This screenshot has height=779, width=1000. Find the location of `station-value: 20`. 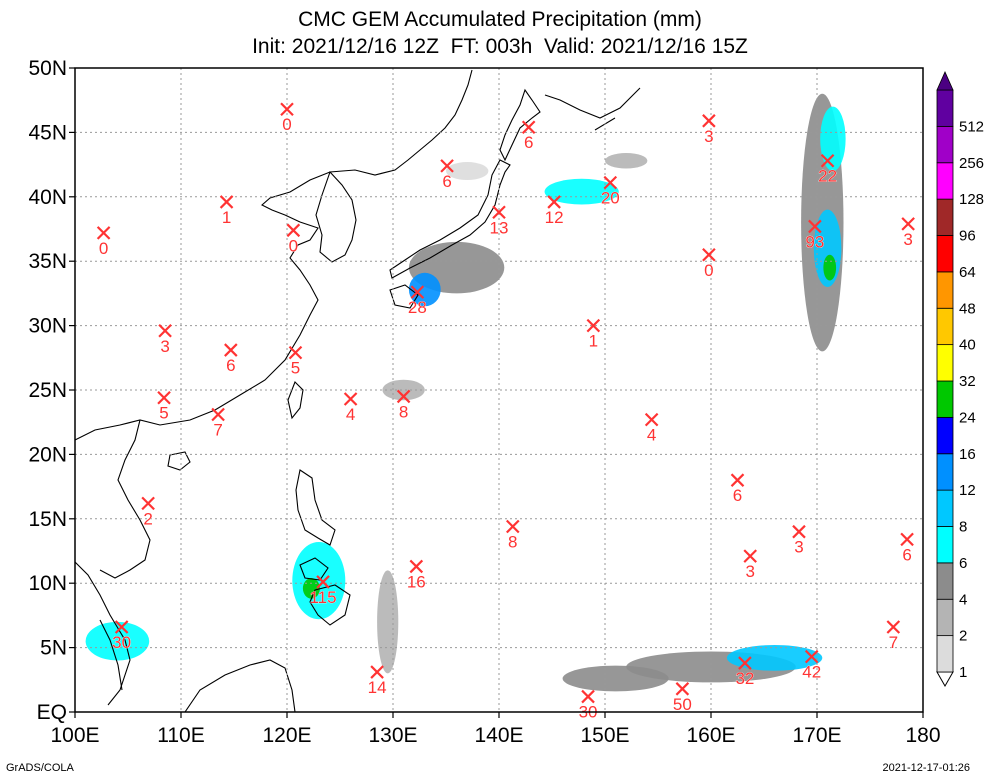

station-value: 20 is located at coordinates (610, 198).